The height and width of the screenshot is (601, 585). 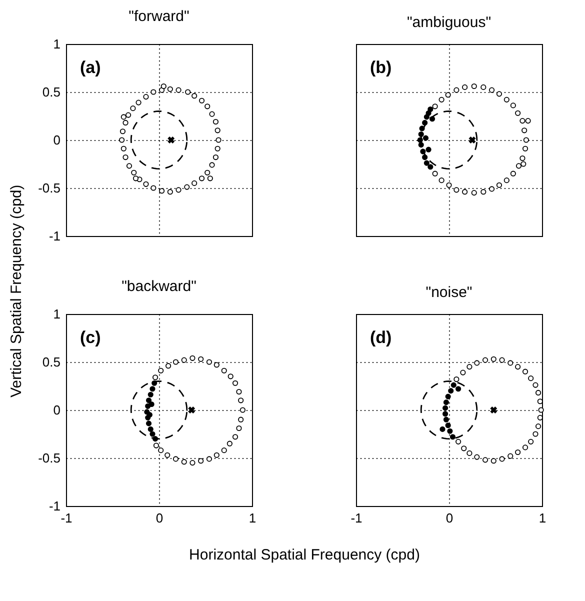 I want to click on annotation: (a), so click(x=90, y=67).